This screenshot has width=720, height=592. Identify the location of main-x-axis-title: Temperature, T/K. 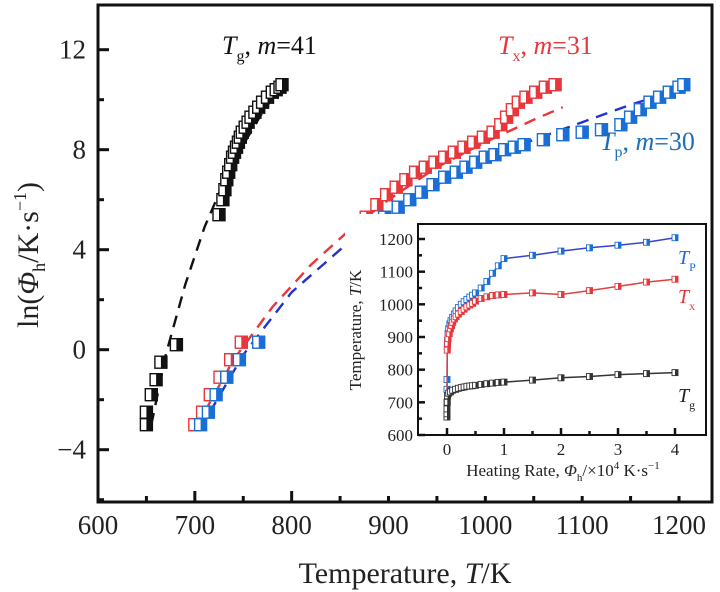
(405, 573).